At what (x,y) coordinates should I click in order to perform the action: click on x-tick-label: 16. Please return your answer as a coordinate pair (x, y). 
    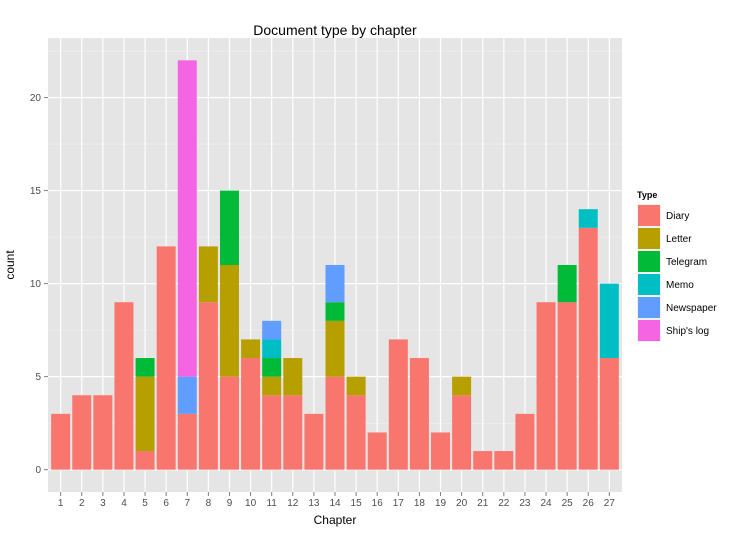
    Looking at the image, I should click on (378, 503).